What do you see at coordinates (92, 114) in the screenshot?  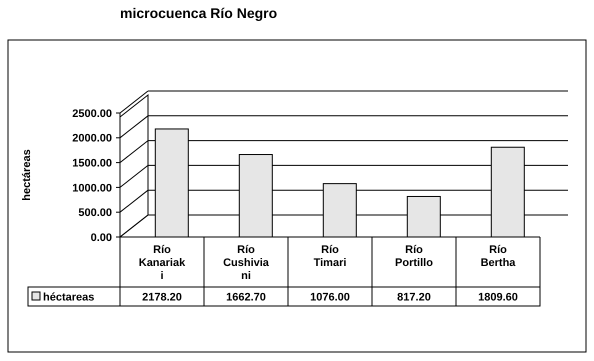 I see `y-tick-label: 2500.00` at bounding box center [92, 114].